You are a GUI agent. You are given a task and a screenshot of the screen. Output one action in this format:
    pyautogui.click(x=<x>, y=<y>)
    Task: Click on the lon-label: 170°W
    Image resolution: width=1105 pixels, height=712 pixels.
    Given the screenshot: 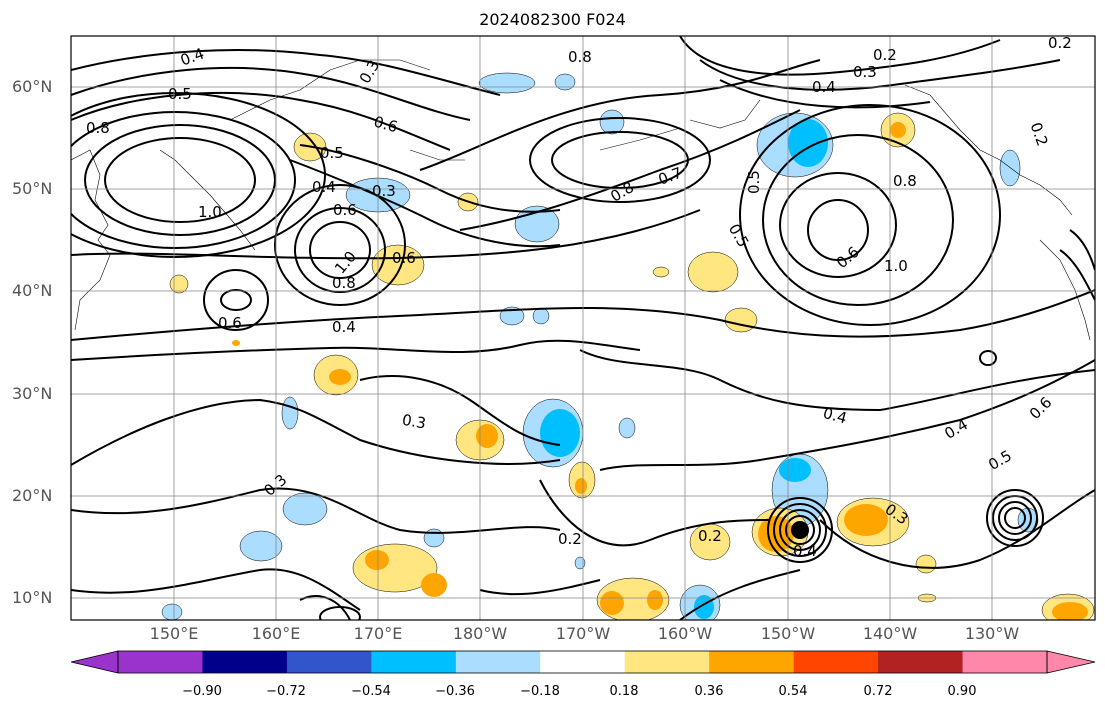 What is the action you would take?
    pyautogui.click(x=583, y=633)
    